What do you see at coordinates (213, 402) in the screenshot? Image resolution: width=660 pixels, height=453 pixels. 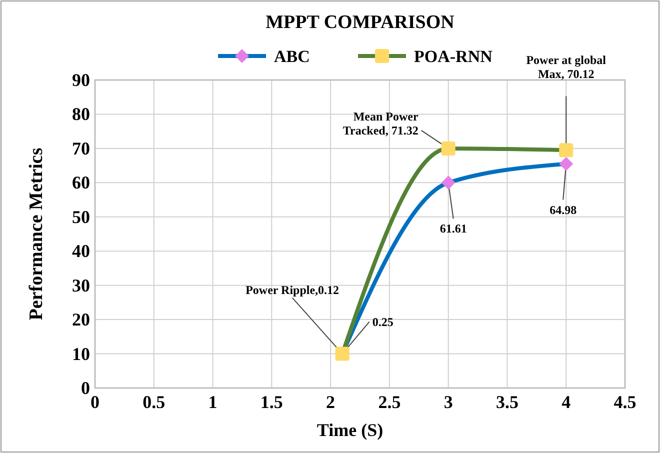 I see `x-tick-label: 1` at bounding box center [213, 402].